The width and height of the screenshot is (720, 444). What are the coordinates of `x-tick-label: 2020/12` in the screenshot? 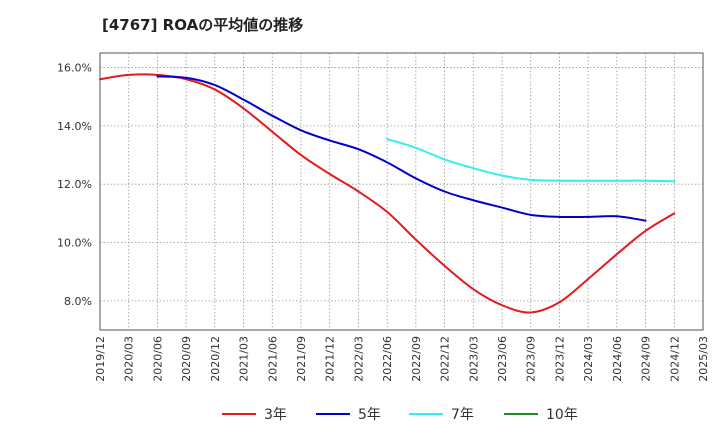 It's located at (215, 359).